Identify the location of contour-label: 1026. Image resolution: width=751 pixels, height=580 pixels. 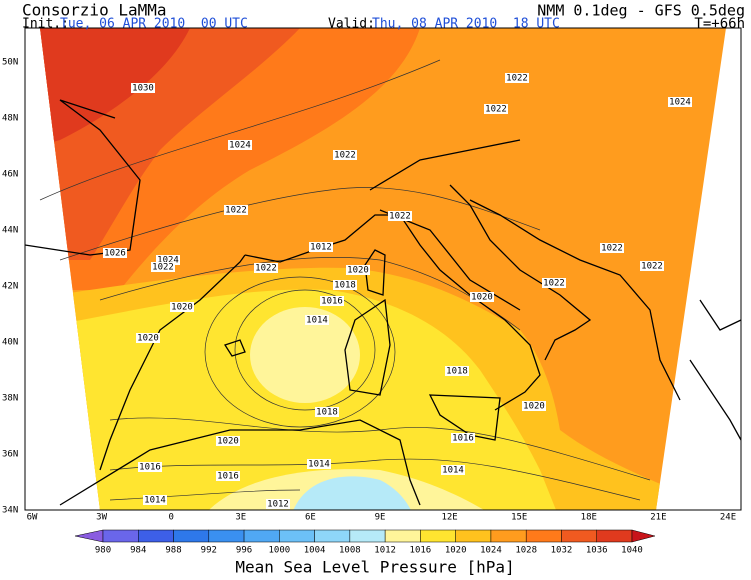
(115, 254).